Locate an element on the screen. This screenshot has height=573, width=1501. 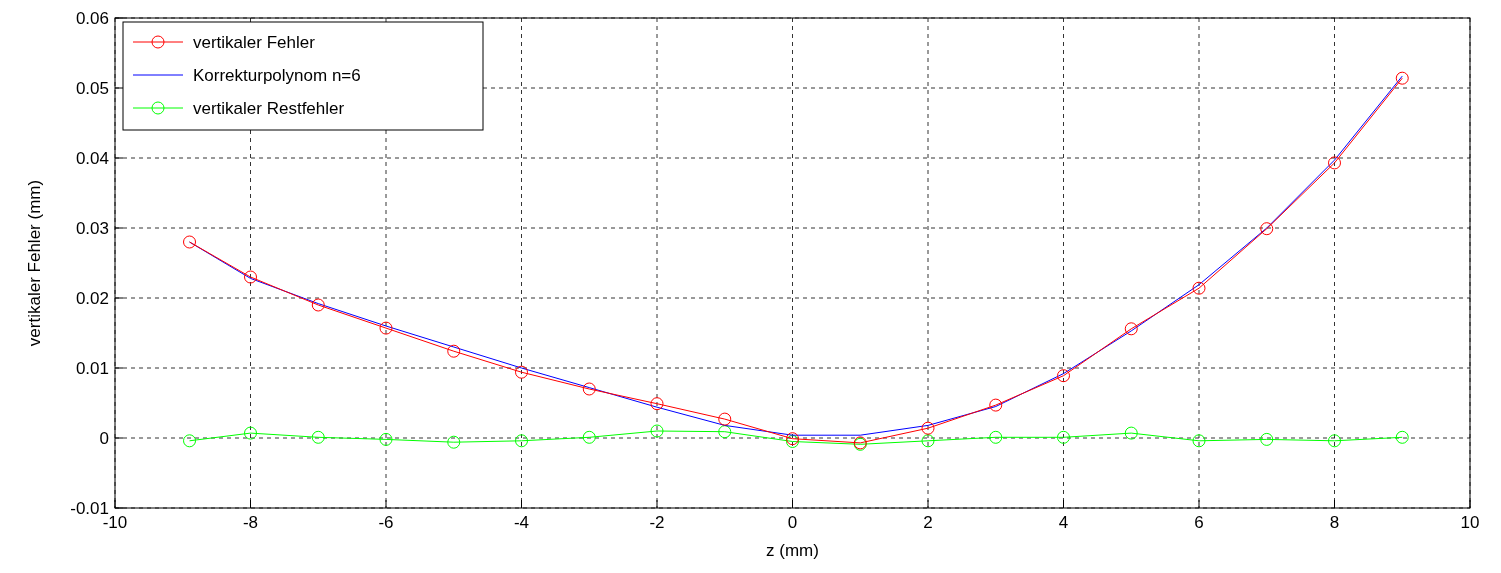
legend-label: Korrekturpolynom n=6 is located at coordinates (277, 75).